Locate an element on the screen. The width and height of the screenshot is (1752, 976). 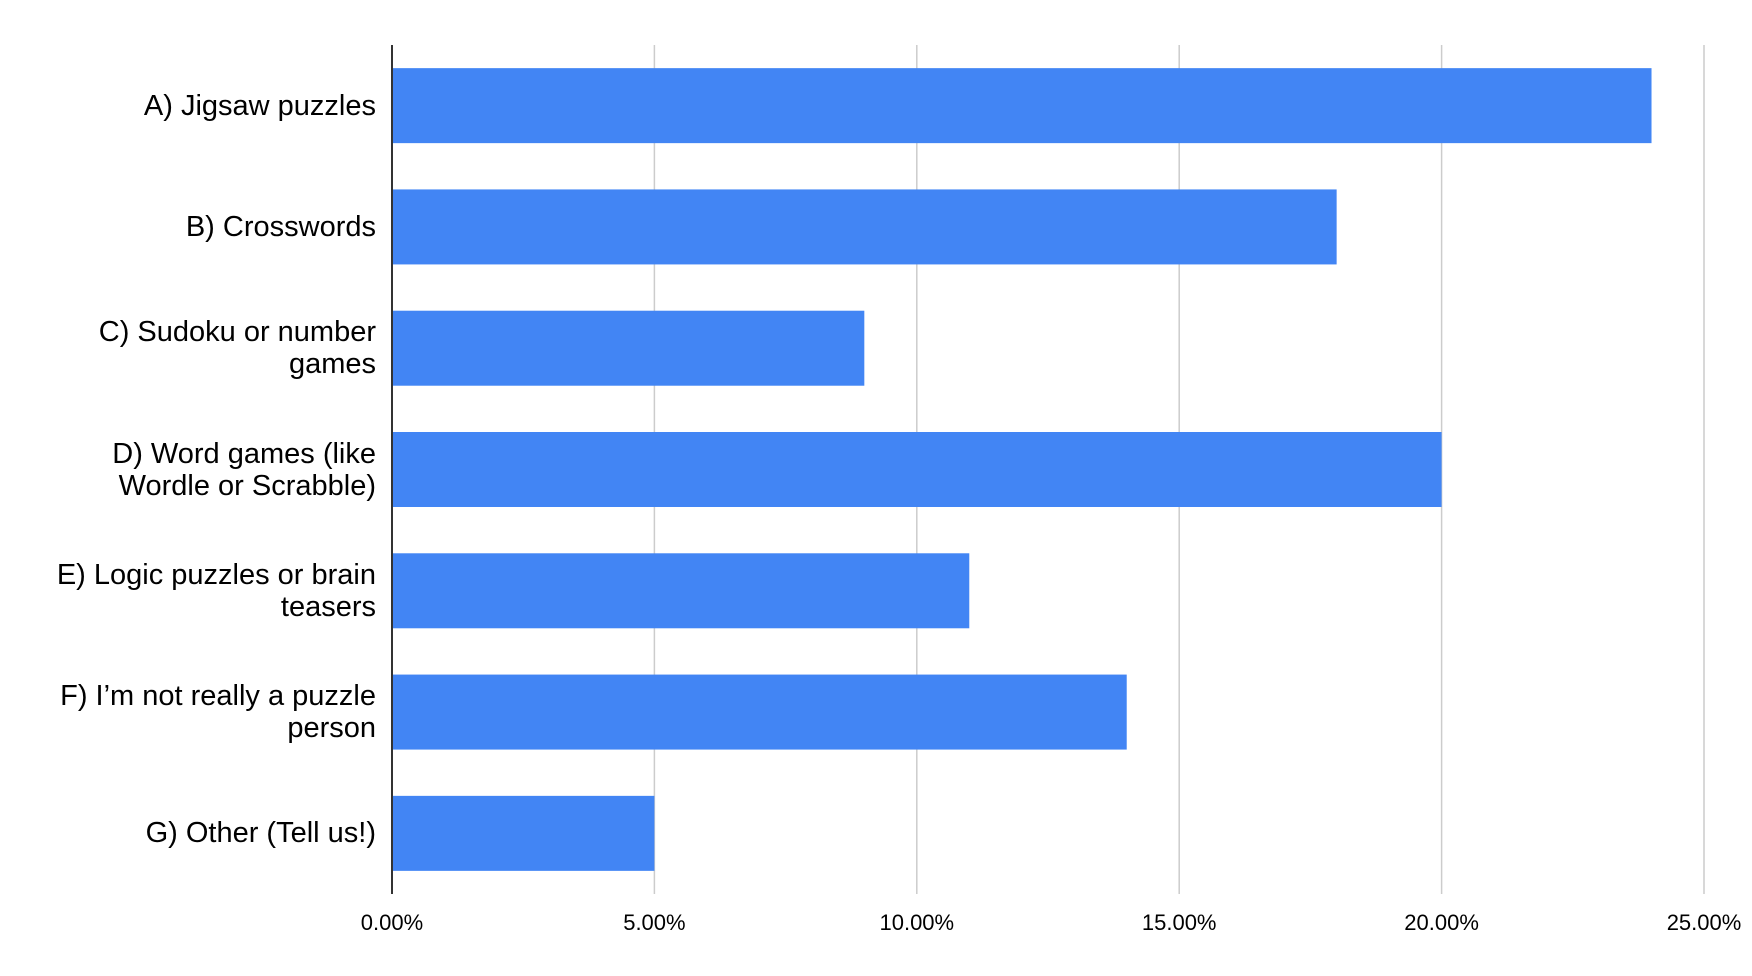
y-tick-label: C) Sudoku or number games is located at coordinates (237, 348).